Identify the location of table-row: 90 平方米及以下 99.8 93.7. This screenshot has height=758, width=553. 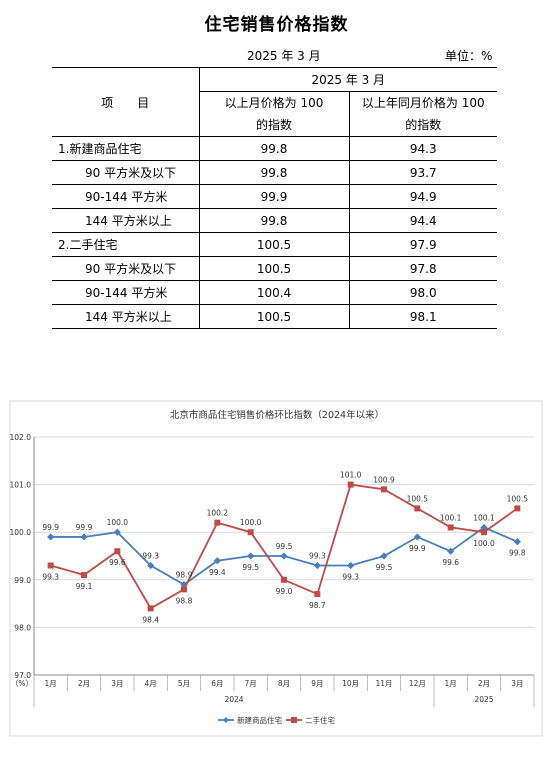
(274, 172).